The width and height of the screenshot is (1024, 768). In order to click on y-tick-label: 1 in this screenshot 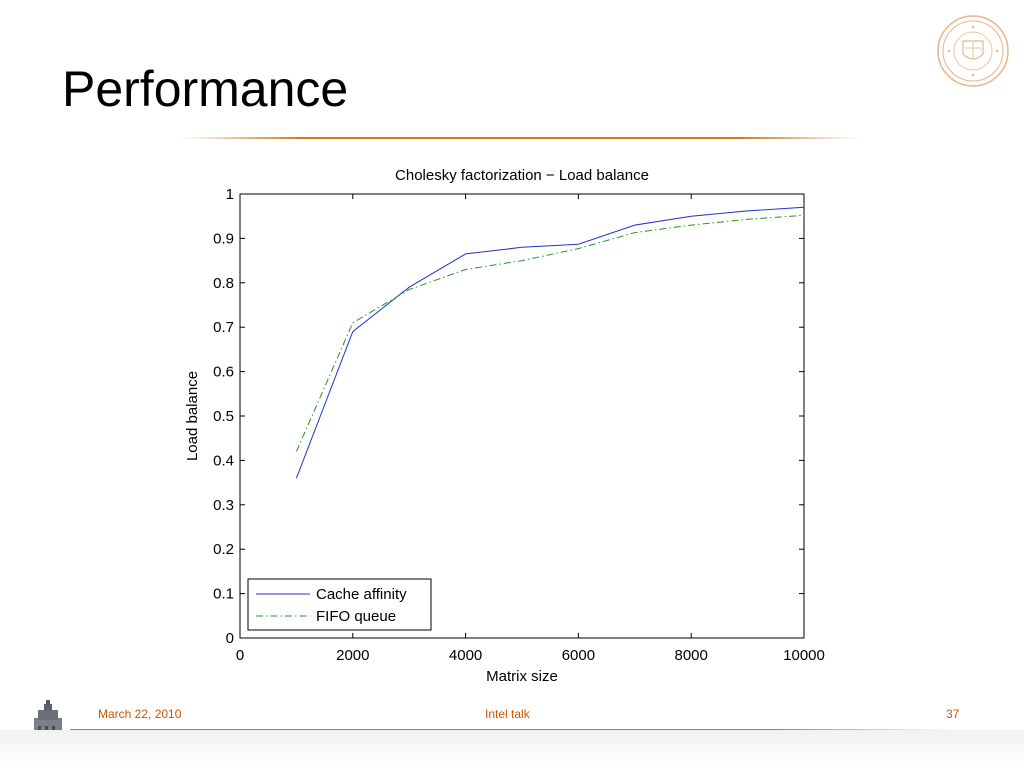, I will do `click(230, 194)`.